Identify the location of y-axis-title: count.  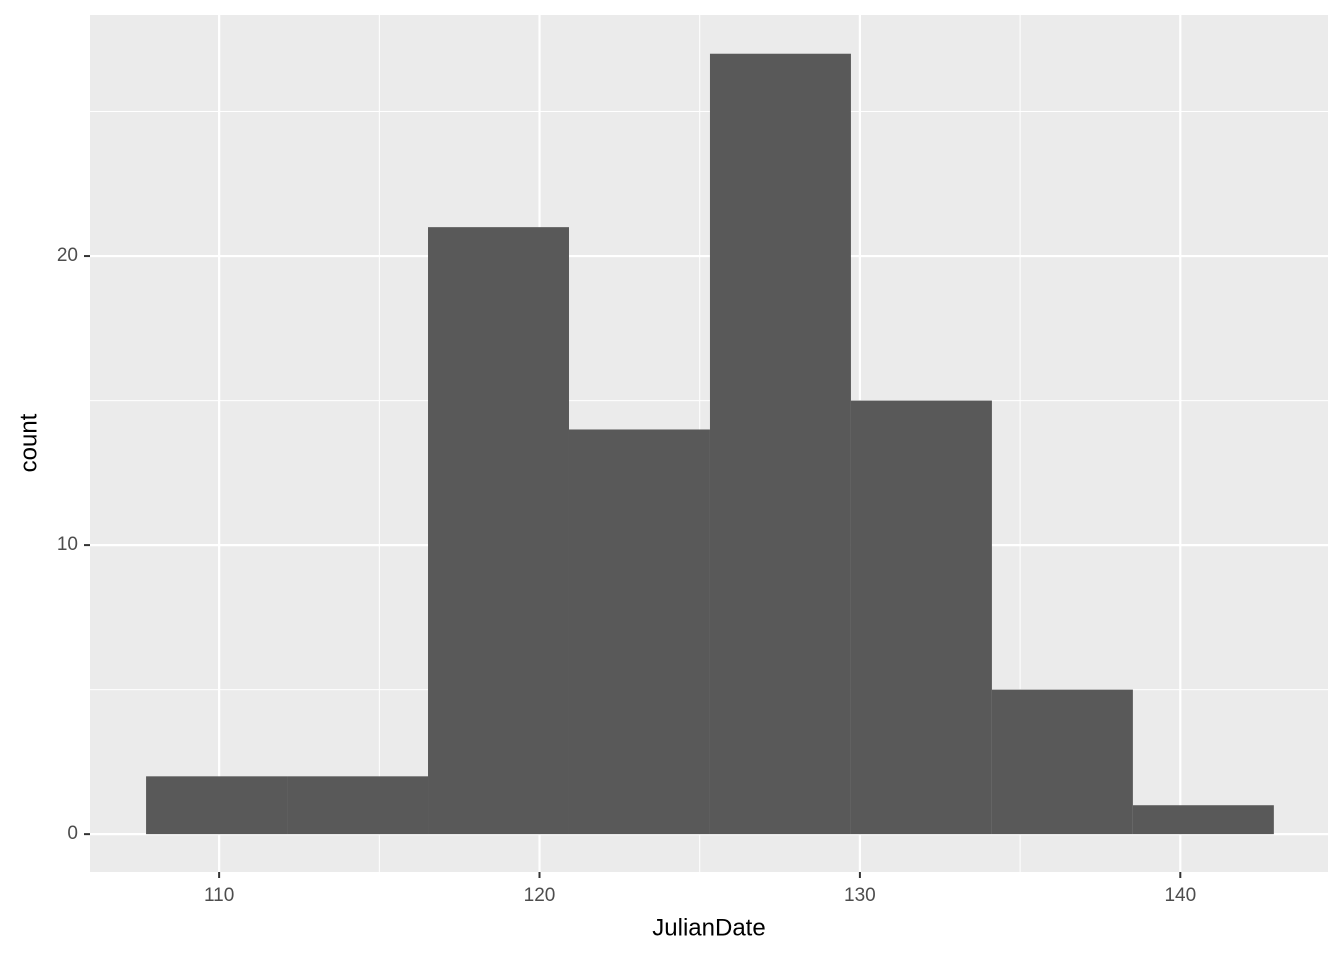
(28, 442).